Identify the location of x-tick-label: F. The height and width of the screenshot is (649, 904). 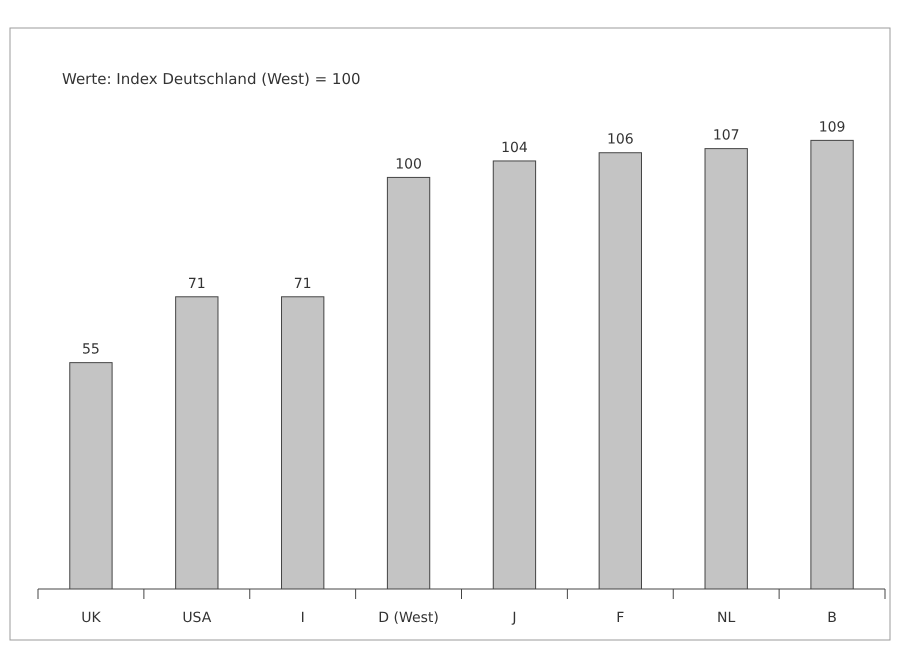
(620, 618).